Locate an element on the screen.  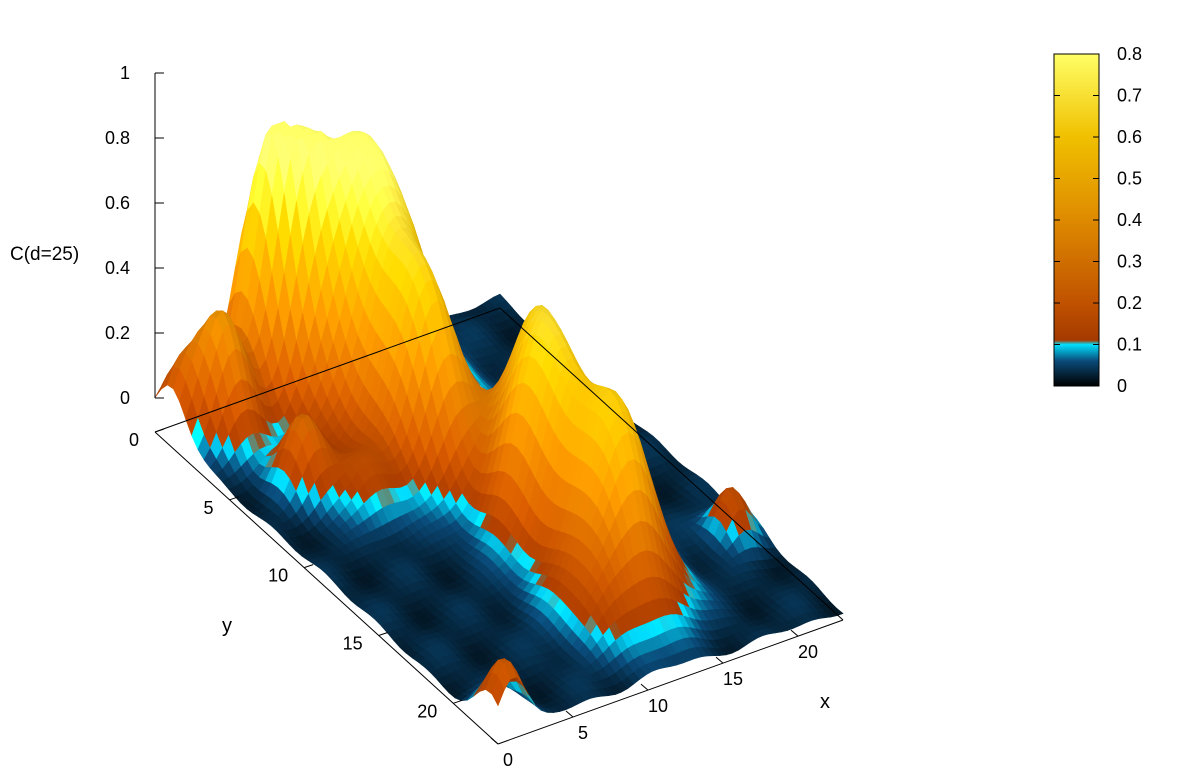
colorbar: 0 0.1 0.2 0.3 0.4 0.5 0.6 0.7 0.8 is located at coordinates (1097, 220).